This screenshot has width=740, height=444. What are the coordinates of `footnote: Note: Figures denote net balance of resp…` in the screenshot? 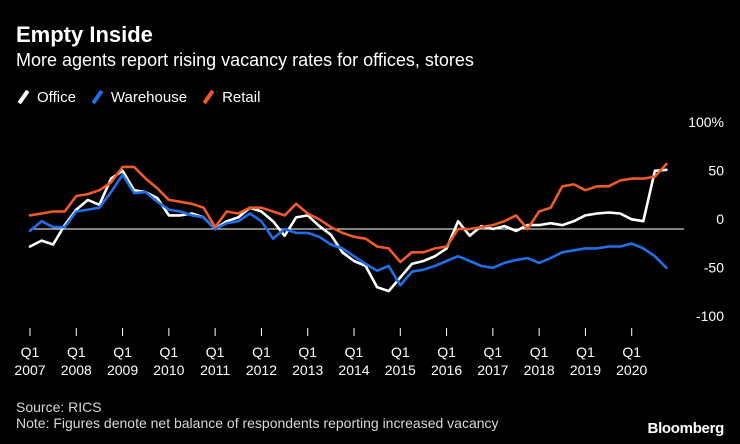 It's located at (257, 423).